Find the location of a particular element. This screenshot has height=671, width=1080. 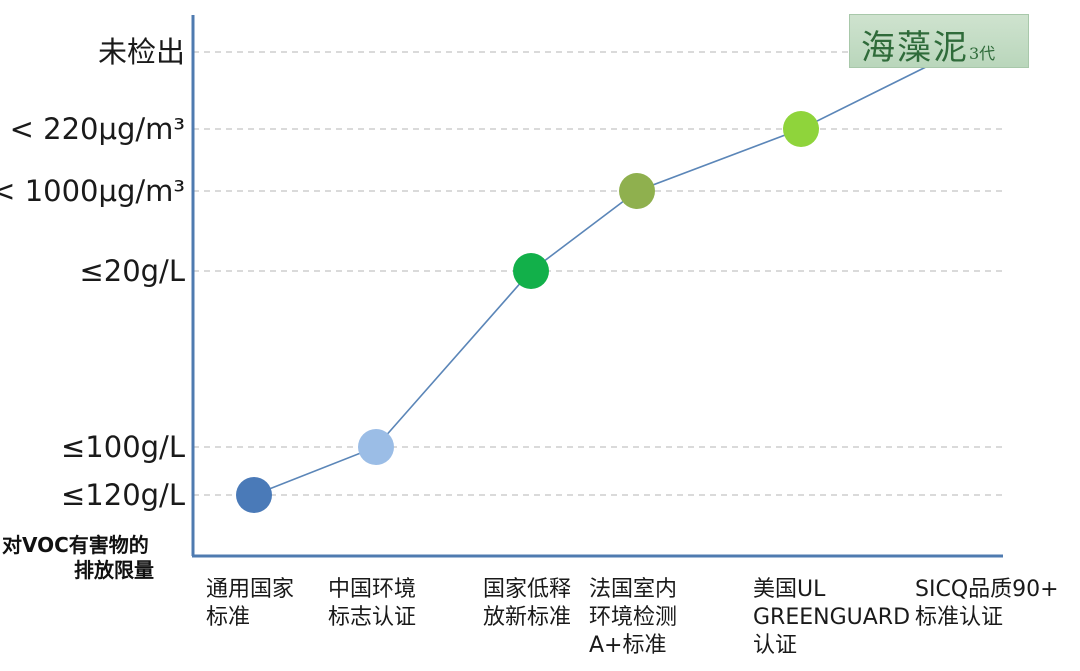

brand-text: 海藻泥3代 is located at coordinates (928, 44).